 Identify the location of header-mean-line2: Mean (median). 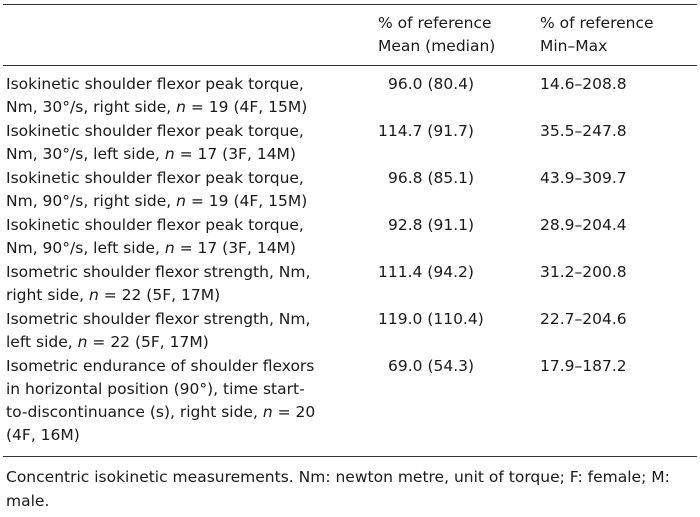
(437, 46).